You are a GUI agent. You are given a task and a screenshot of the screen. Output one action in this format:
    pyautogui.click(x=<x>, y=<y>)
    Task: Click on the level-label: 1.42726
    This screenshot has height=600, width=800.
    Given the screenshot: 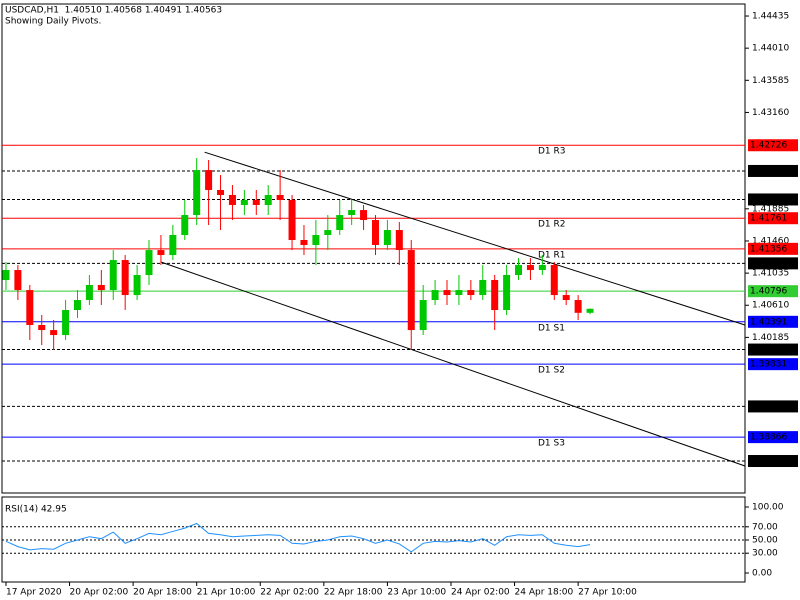 What is the action you would take?
    pyautogui.click(x=768, y=146)
    